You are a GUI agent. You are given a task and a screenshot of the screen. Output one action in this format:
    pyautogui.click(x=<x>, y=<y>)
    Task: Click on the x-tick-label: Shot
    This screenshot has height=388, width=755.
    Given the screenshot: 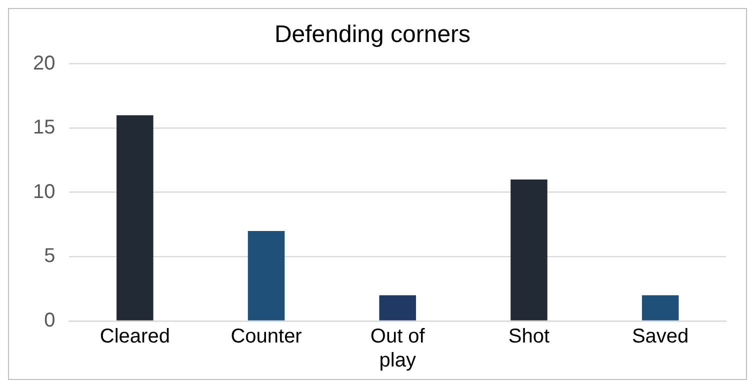 What is the action you would take?
    pyautogui.click(x=529, y=337)
    